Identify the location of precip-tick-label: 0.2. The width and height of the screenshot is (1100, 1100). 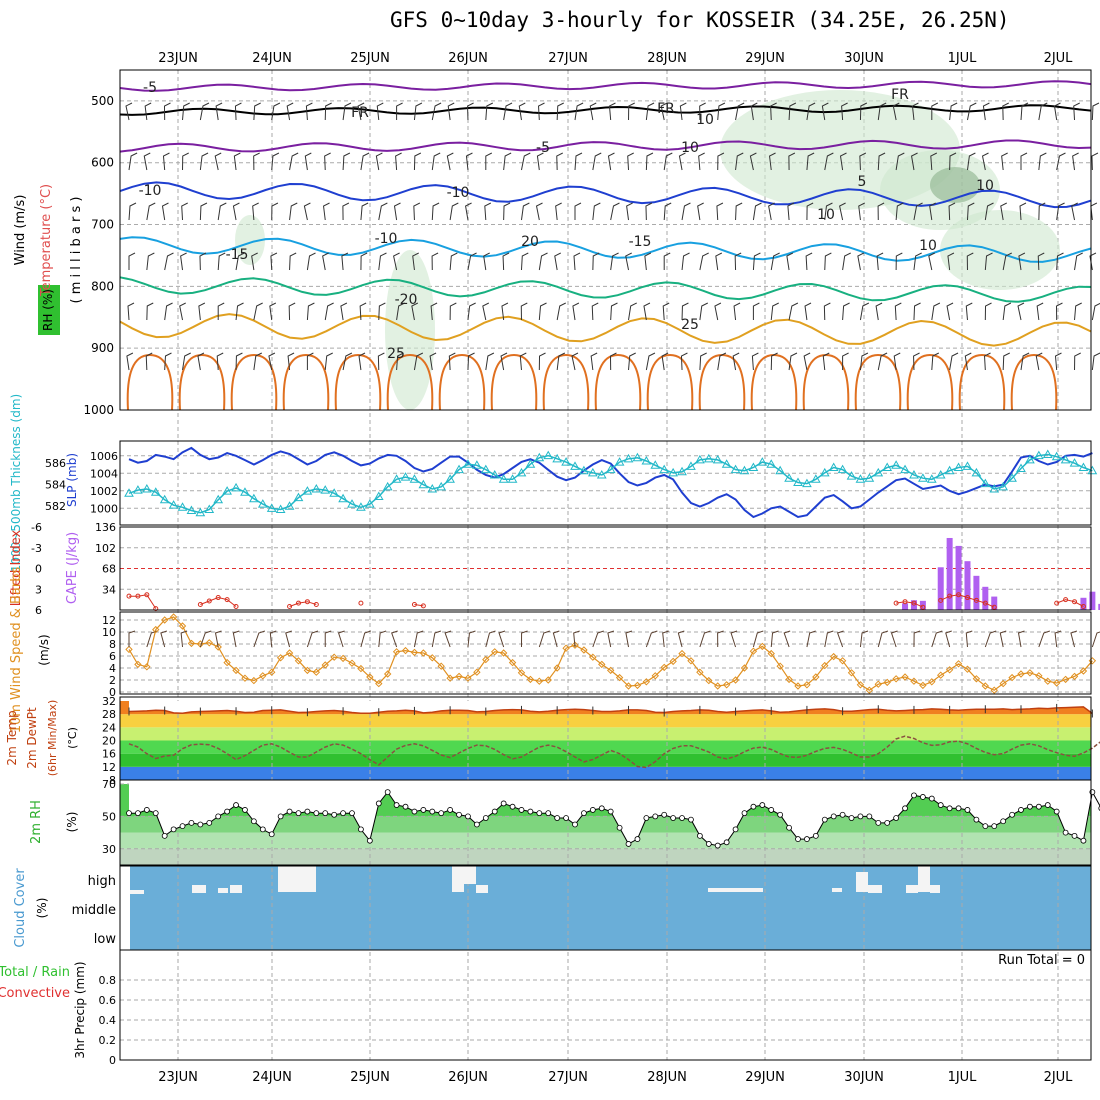
(108, 1040).